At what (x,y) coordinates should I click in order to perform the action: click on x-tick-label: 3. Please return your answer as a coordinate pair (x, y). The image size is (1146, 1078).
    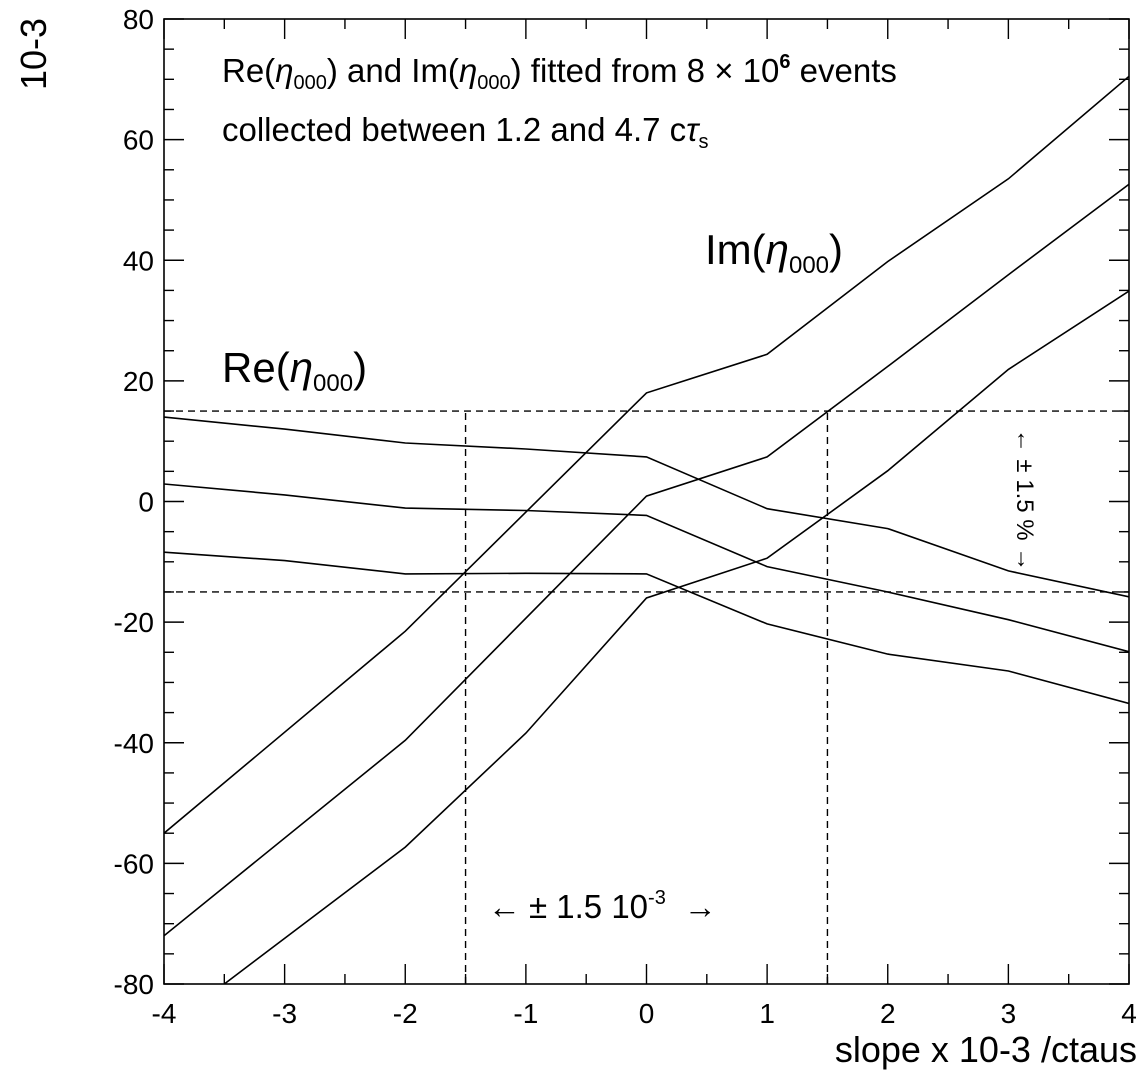
    Looking at the image, I should click on (1009, 1013).